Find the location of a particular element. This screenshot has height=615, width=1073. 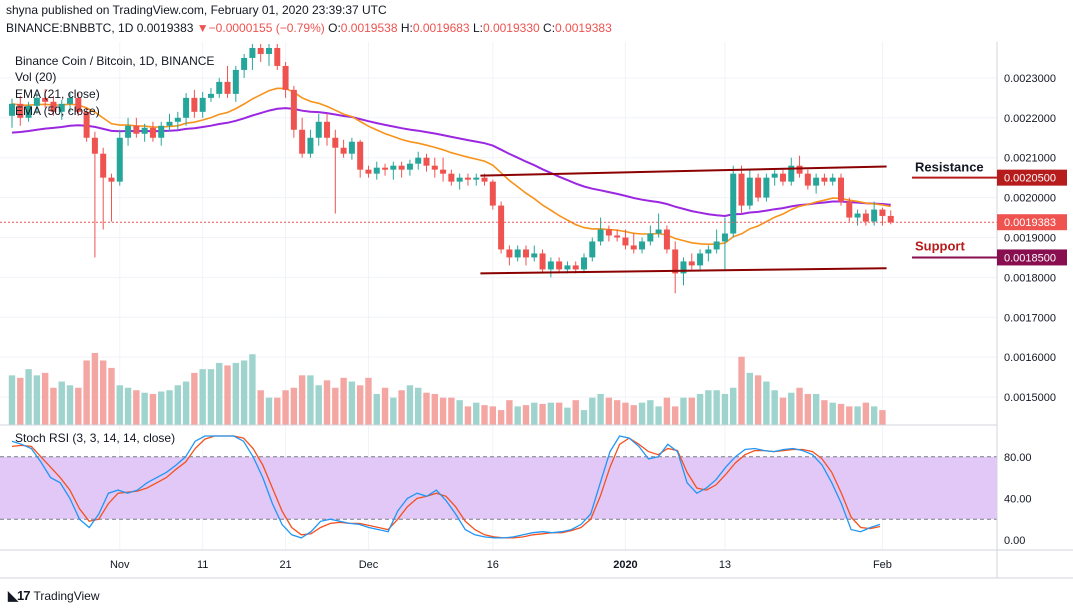

support-price-tag-label: 0.0018500 is located at coordinates (1030, 258).